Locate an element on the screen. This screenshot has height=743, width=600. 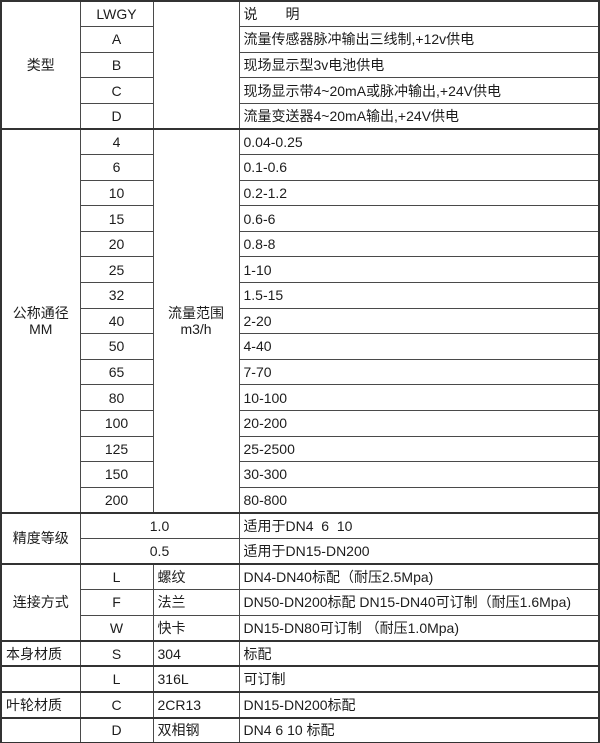
table-row: 精度等级 1.0 适用于DN4 6 10 is located at coordinates (300, 539).